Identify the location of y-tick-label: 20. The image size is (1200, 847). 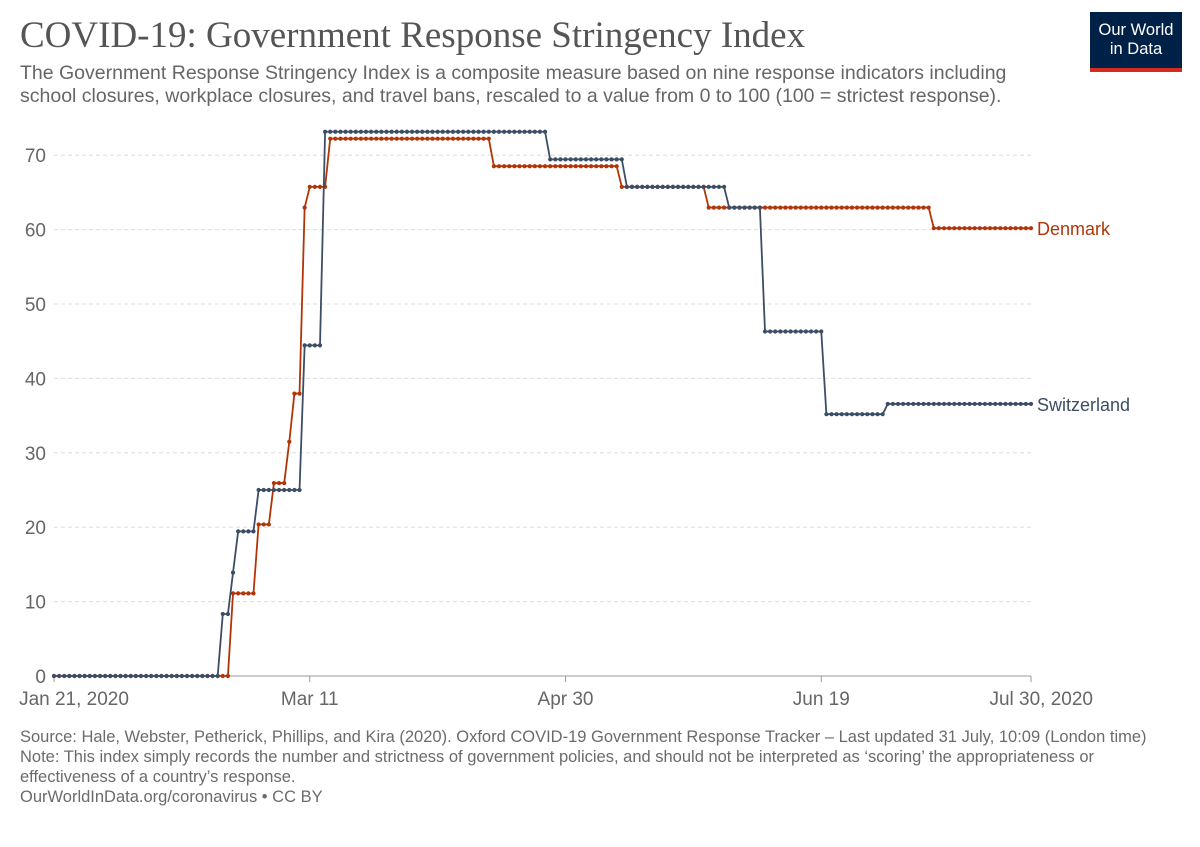
(35, 528).